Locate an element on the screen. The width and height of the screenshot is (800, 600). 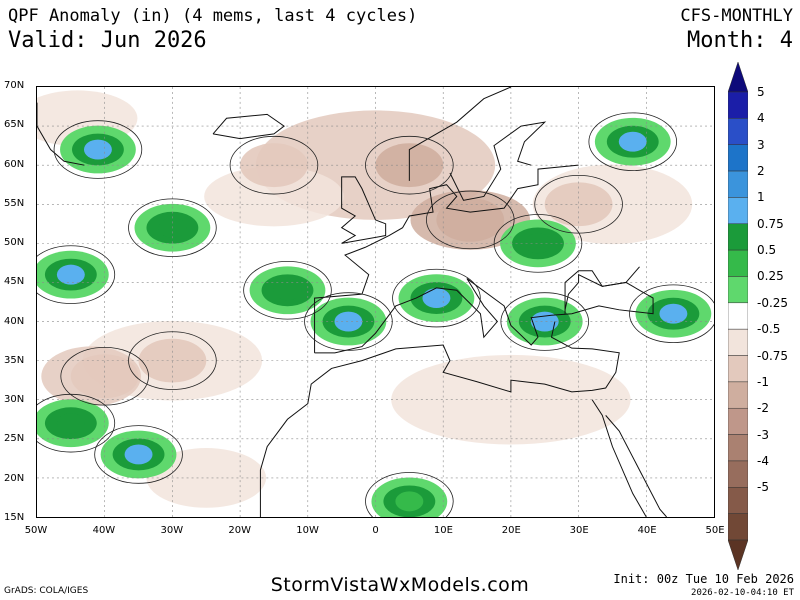
colorbar-level-label: -0.5 is located at coordinates (769, 329).